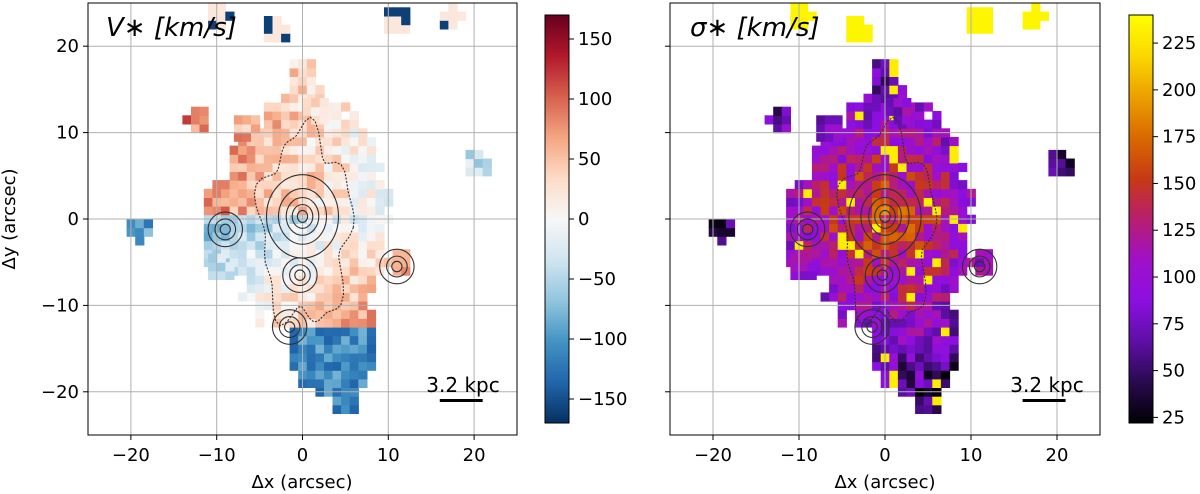  What do you see at coordinates (217, 455) in the screenshot?
I see `x-tick-label: −10` at bounding box center [217, 455].